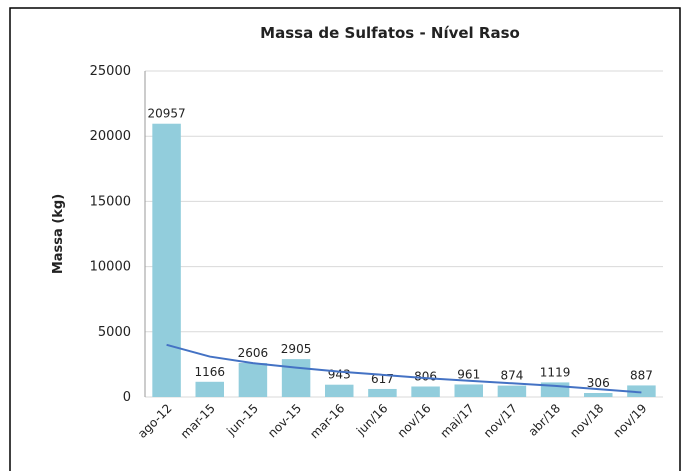 Image resolution: width=688 pixels, height=471 pixels. I want to click on value-label: 1119, so click(555, 372).